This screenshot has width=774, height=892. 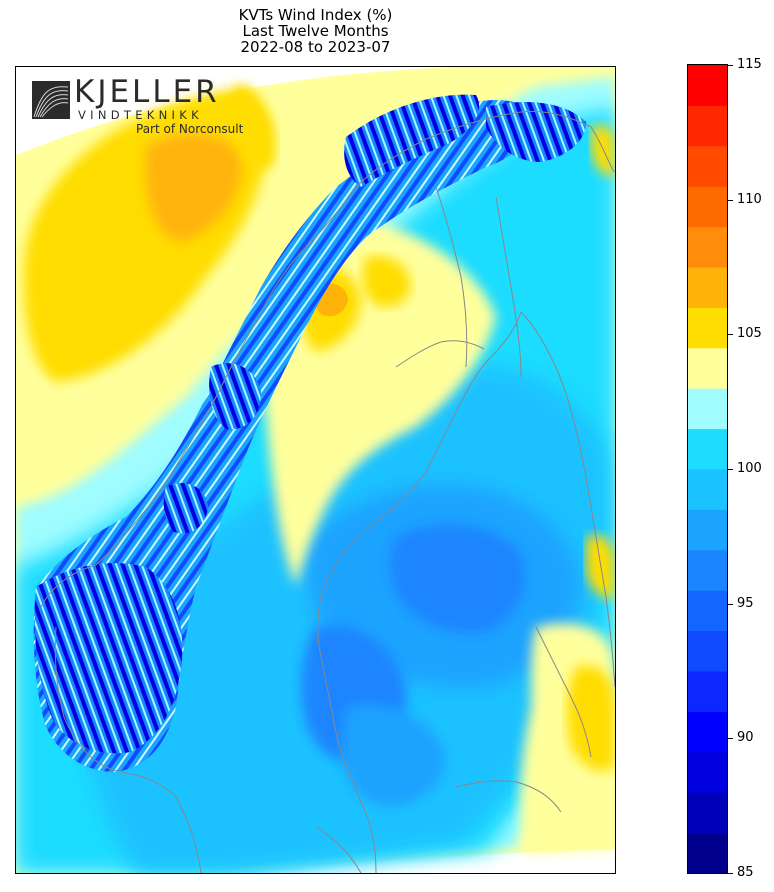 I want to click on colorbar-tick-label: 105, so click(x=749, y=334).